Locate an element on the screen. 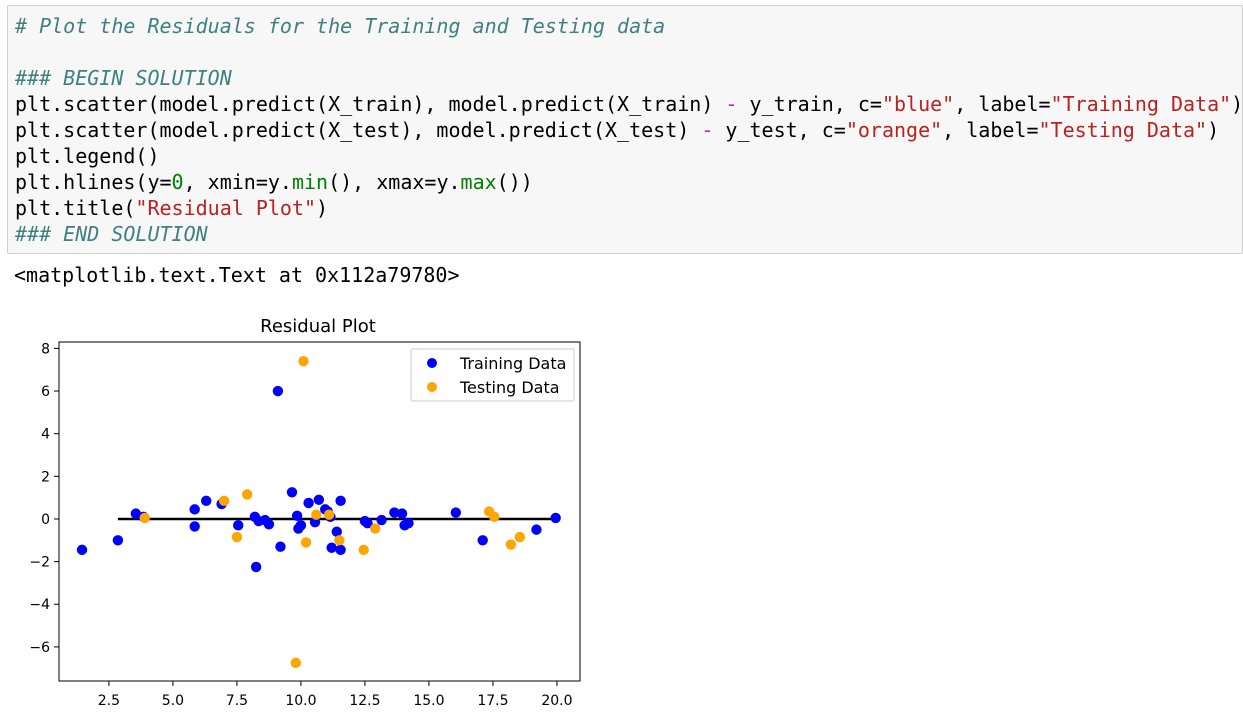 The width and height of the screenshot is (1243, 723). code-token: "blue" is located at coordinates (918, 104).